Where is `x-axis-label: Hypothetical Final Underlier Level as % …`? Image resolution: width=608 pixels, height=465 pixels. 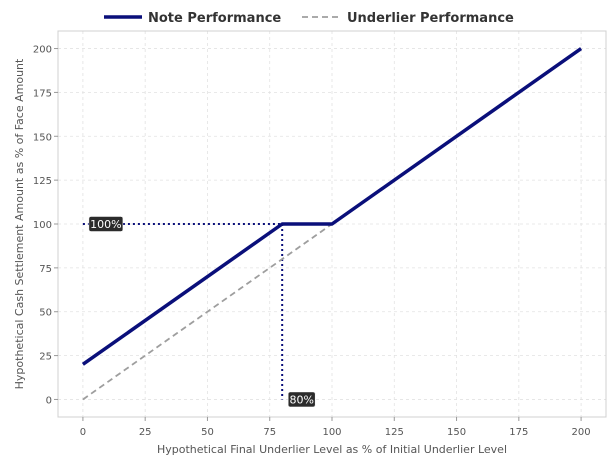 x-axis-label: Hypothetical Final Underlier Level as % … is located at coordinates (332, 449).